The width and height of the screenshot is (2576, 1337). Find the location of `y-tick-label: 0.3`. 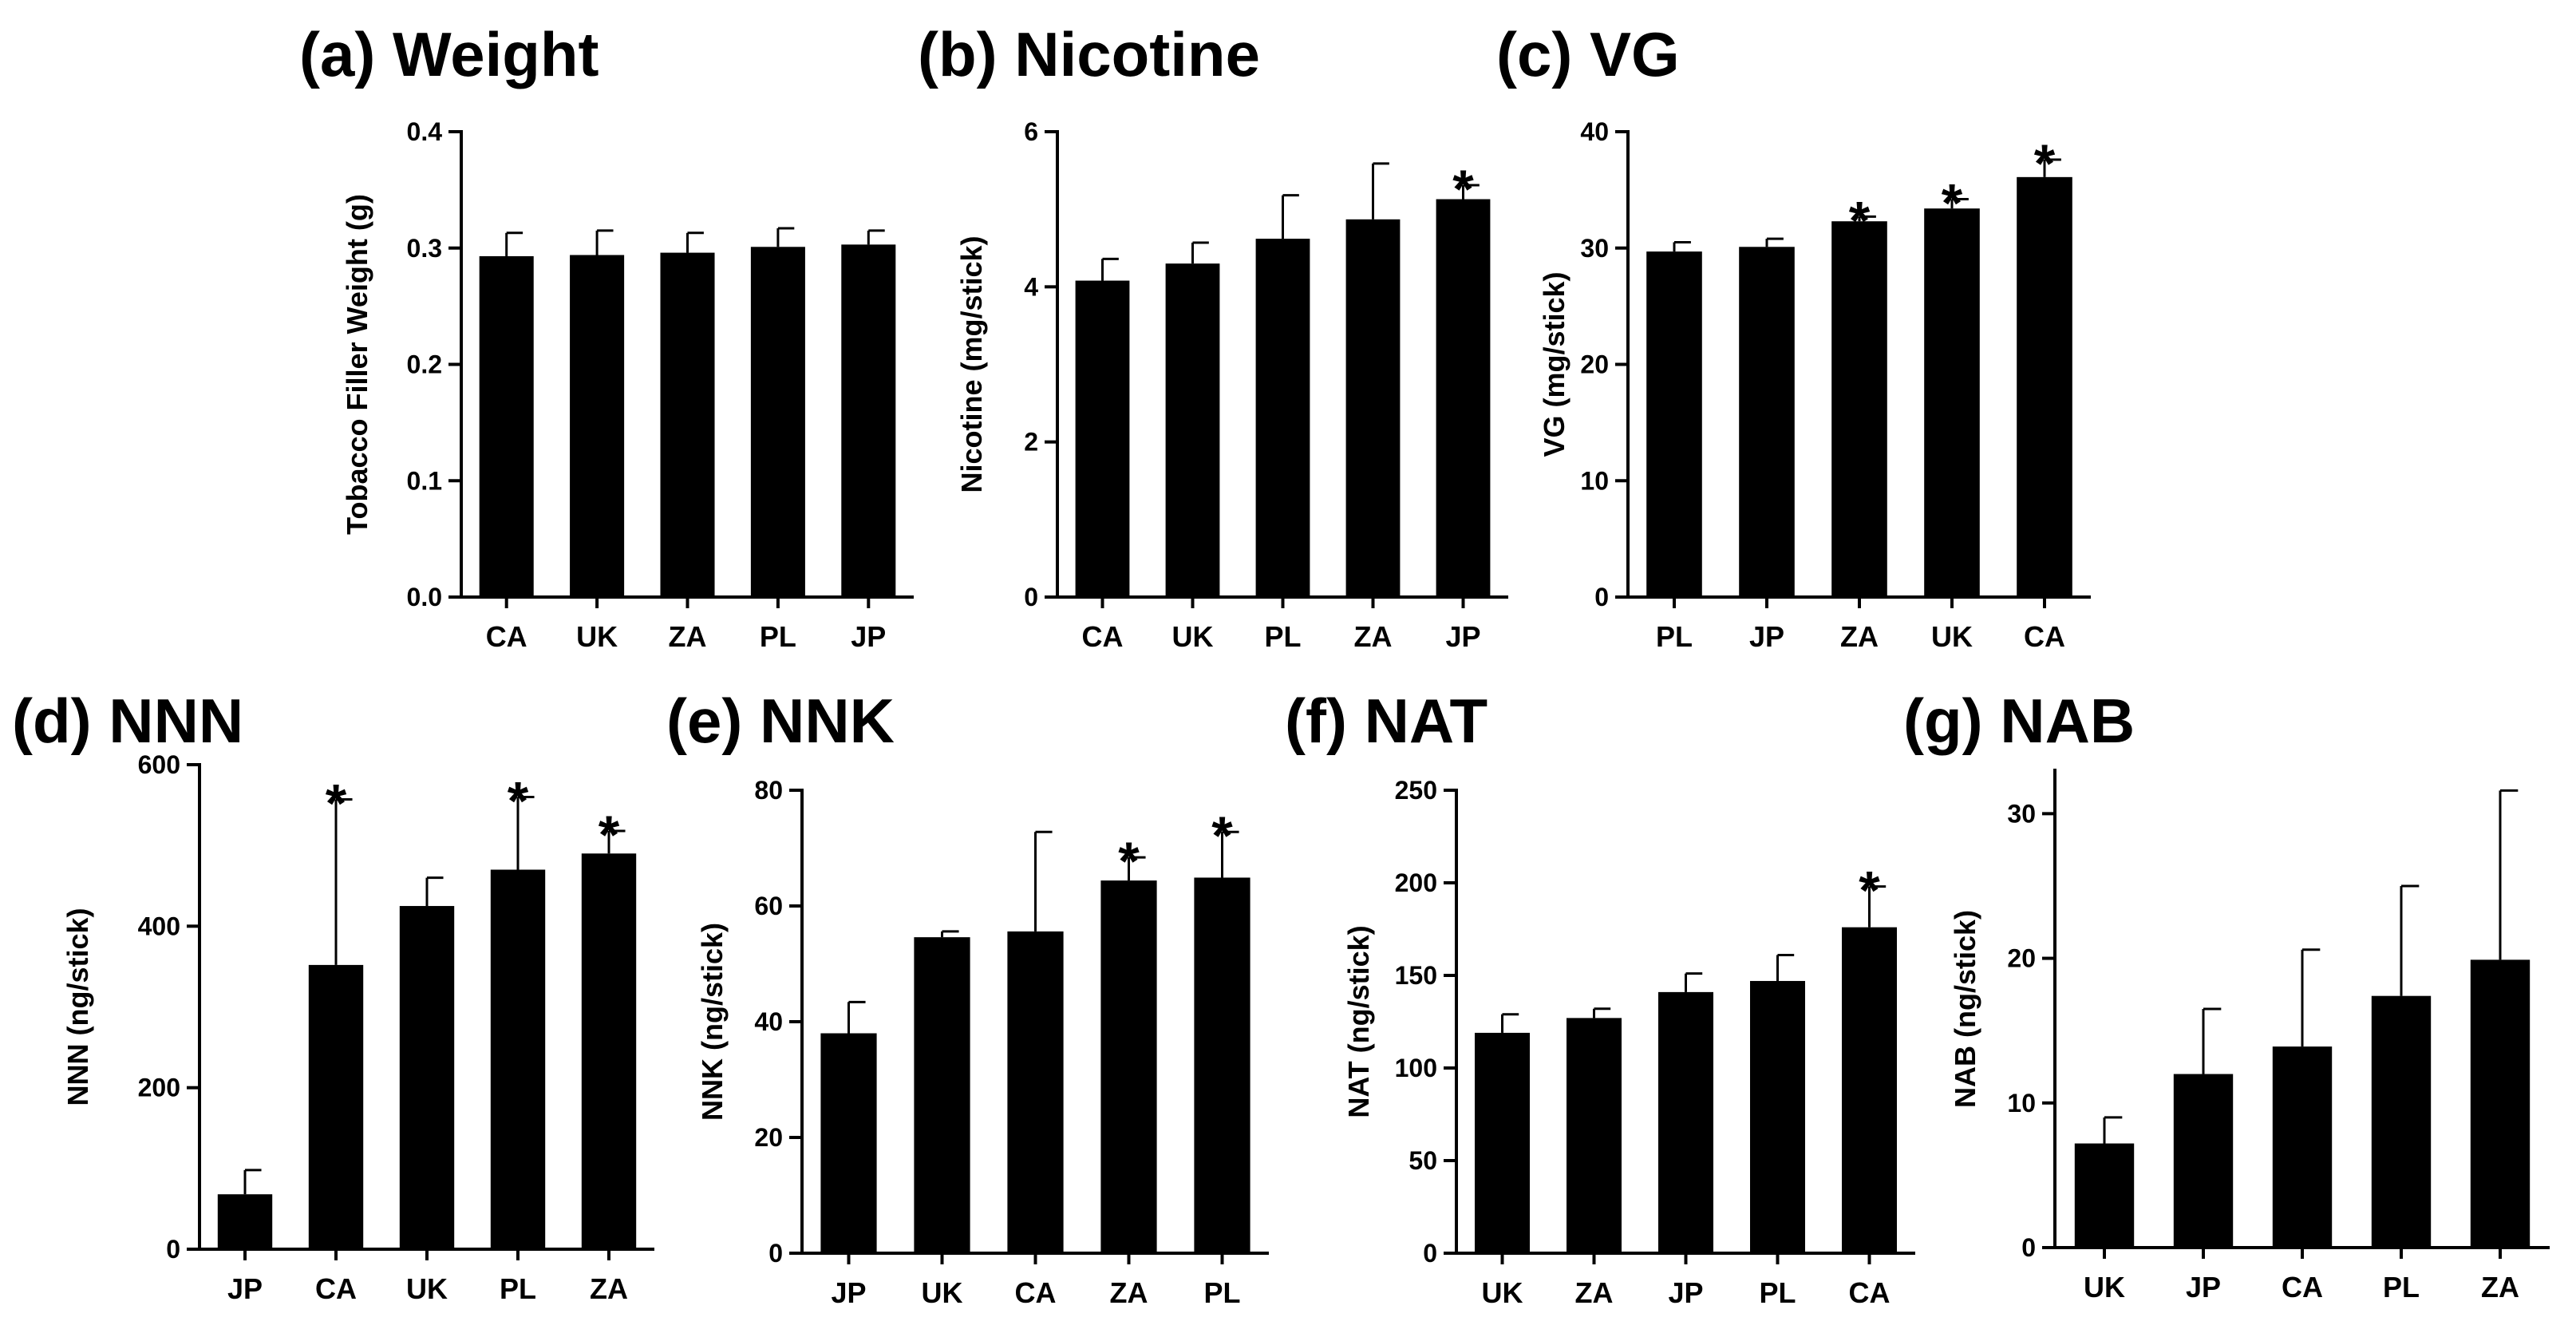

y-tick-label: 0.3 is located at coordinates (424, 248).